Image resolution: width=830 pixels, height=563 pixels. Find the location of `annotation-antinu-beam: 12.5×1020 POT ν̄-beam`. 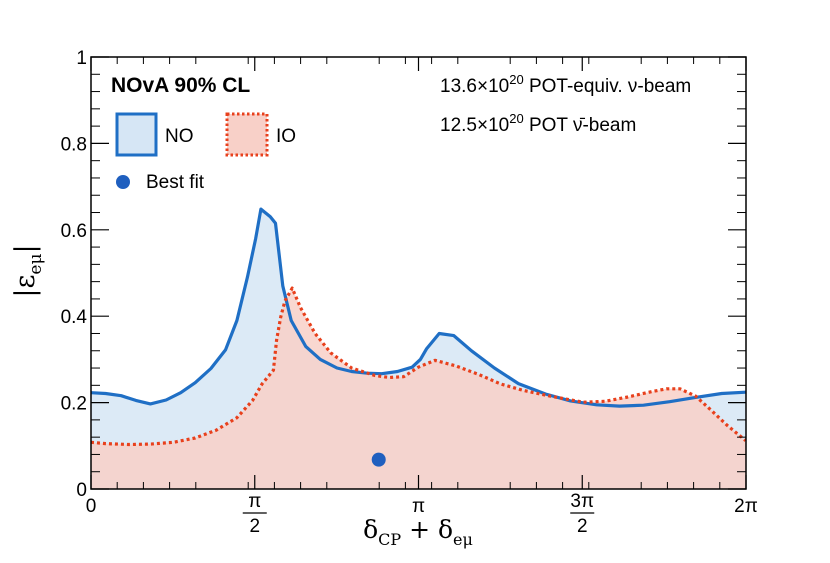

annotation-antinu-beam: 12.5×1020 POT ν̄-beam is located at coordinates (538, 123).